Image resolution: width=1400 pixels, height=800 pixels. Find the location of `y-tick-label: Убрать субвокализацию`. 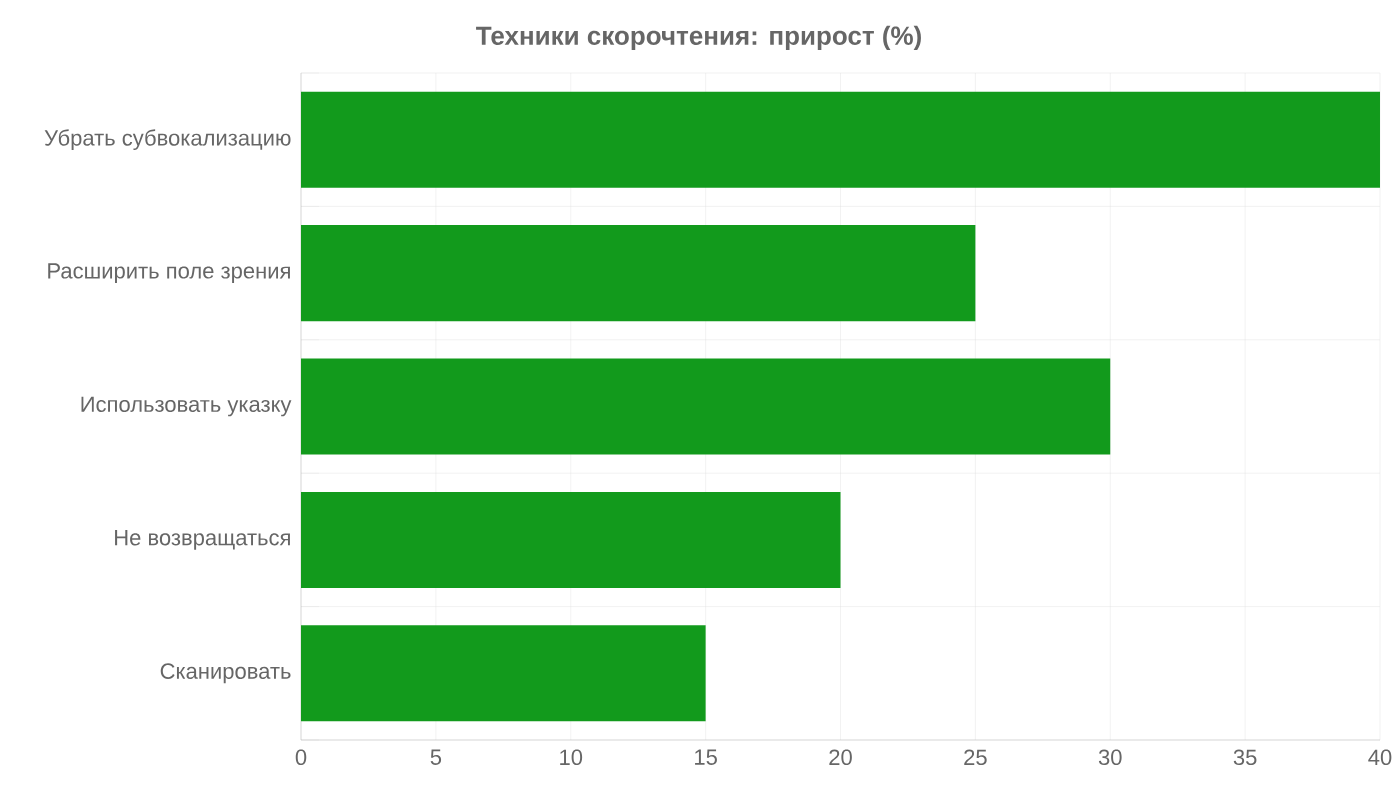

y-tick-label: Убрать субвокализацию is located at coordinates (167, 140).